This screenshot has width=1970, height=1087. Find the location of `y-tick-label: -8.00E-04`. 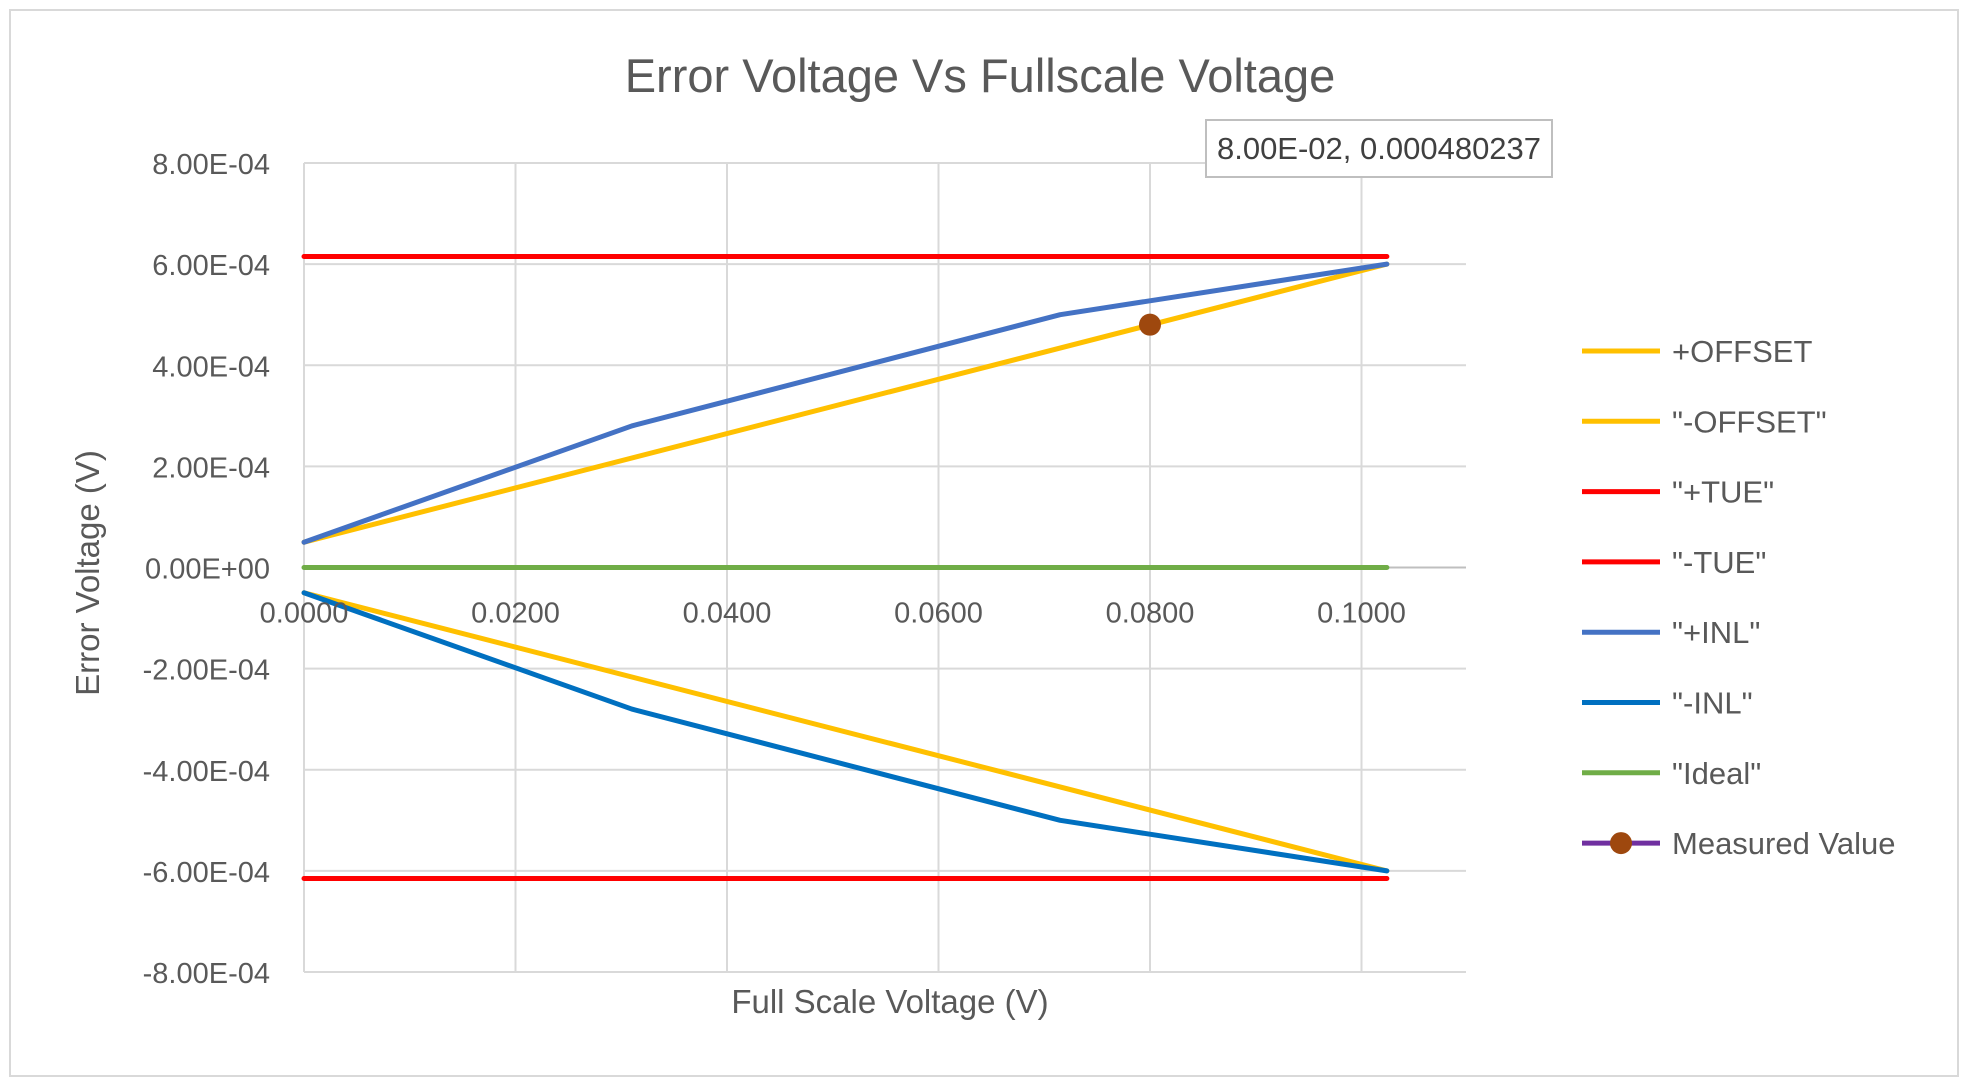

y-tick-label: -8.00E-04 is located at coordinates (206, 974).